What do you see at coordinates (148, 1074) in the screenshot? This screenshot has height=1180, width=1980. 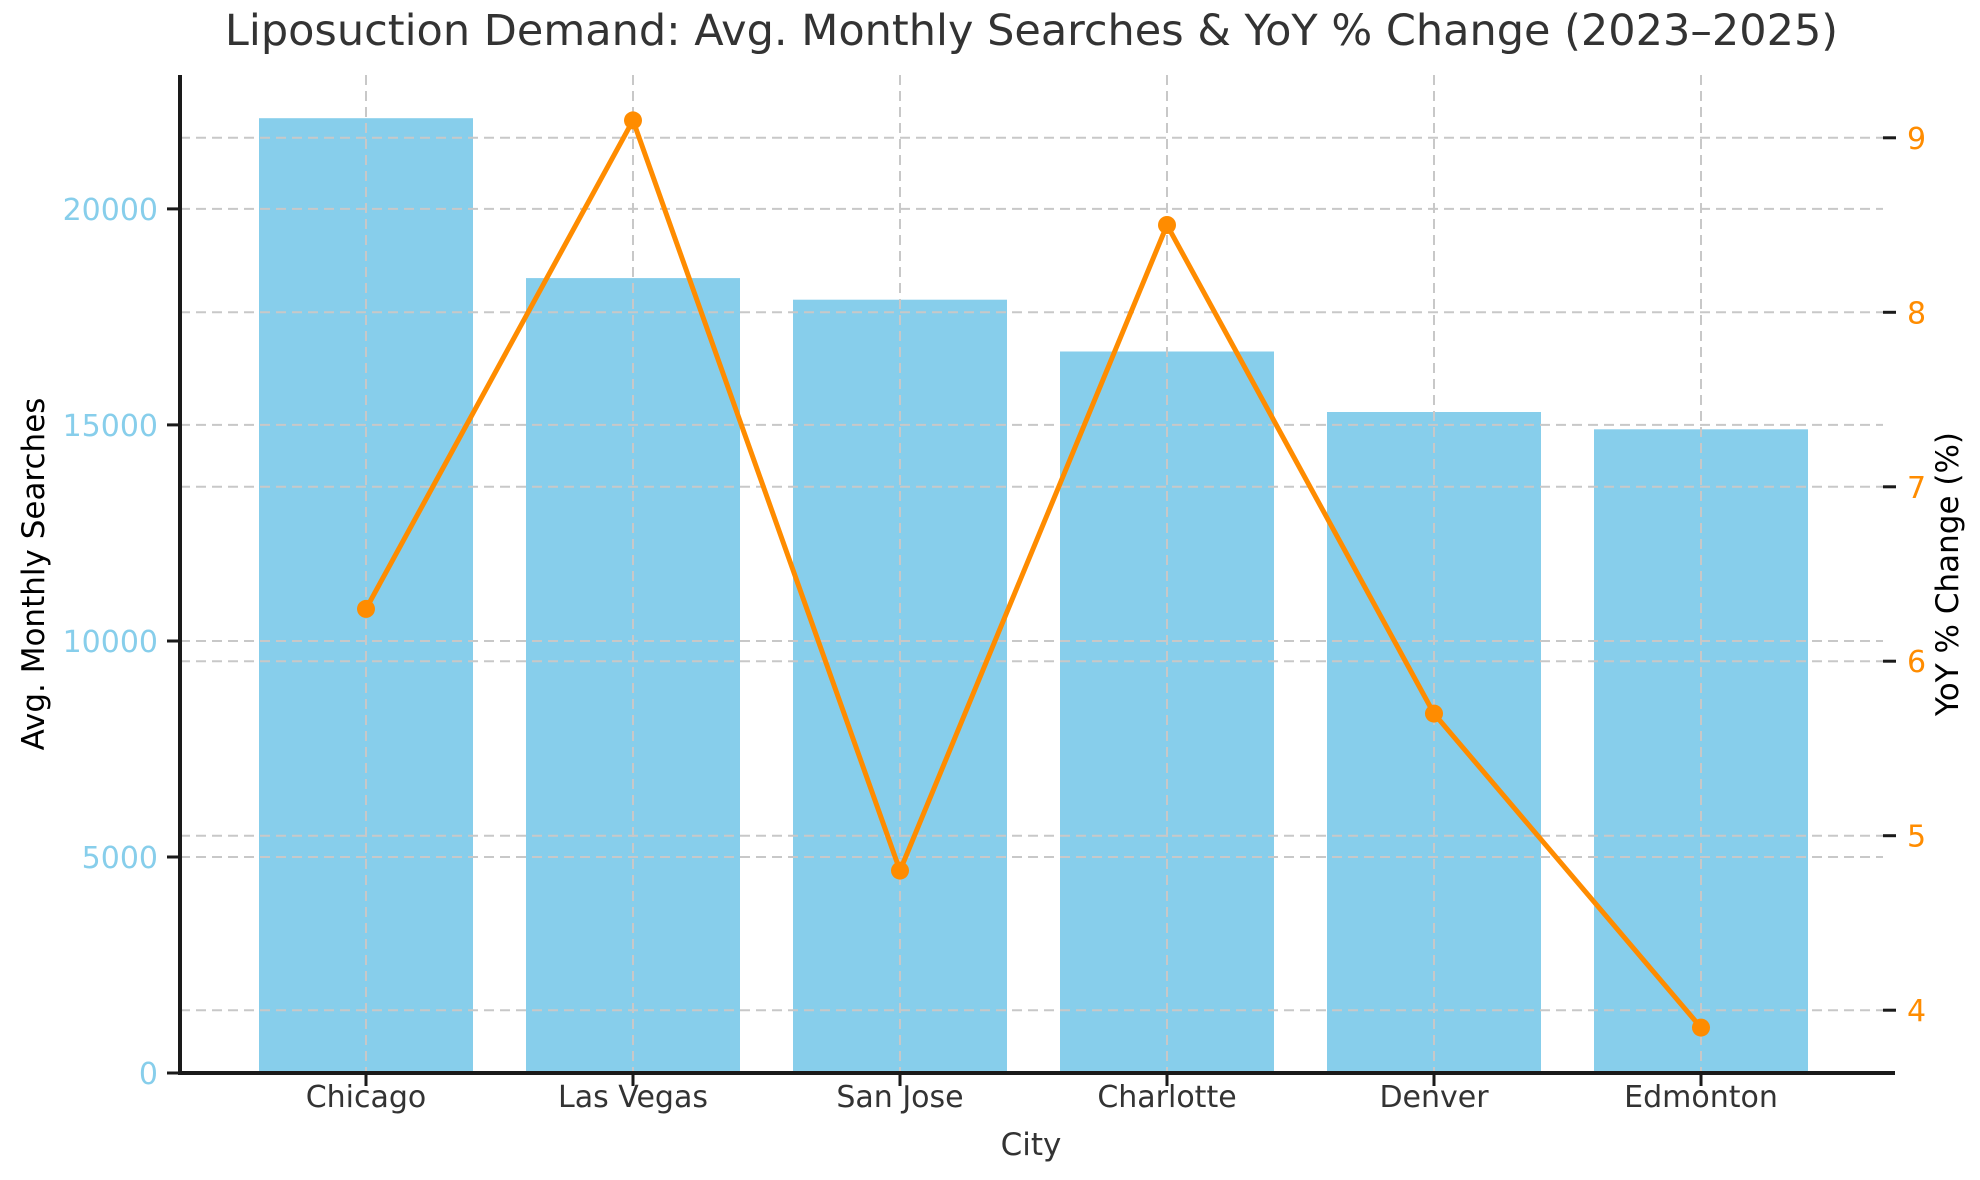 I see `tick-label-left-0: 0` at bounding box center [148, 1074].